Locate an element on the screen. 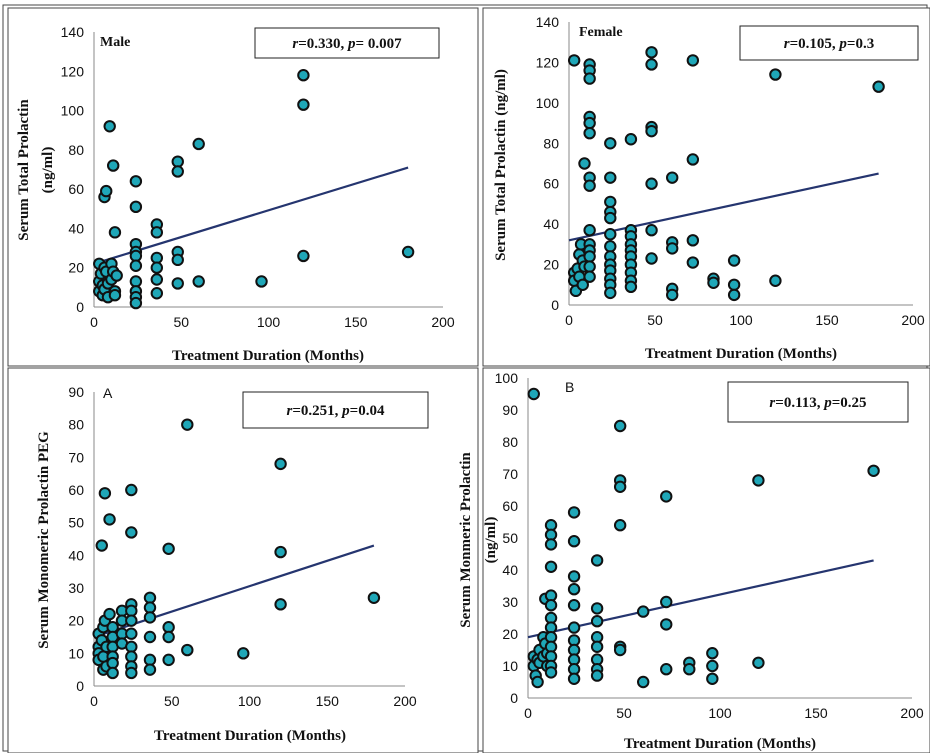  panel-label: Female is located at coordinates (601, 32).